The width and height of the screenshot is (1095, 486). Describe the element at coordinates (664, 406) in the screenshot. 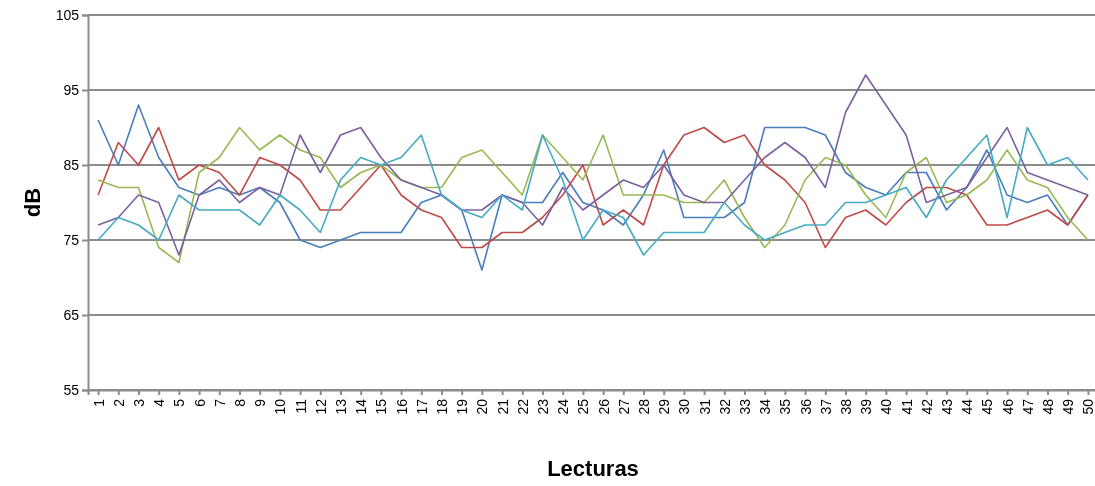

I see `x-tick-label: 29` at that location.